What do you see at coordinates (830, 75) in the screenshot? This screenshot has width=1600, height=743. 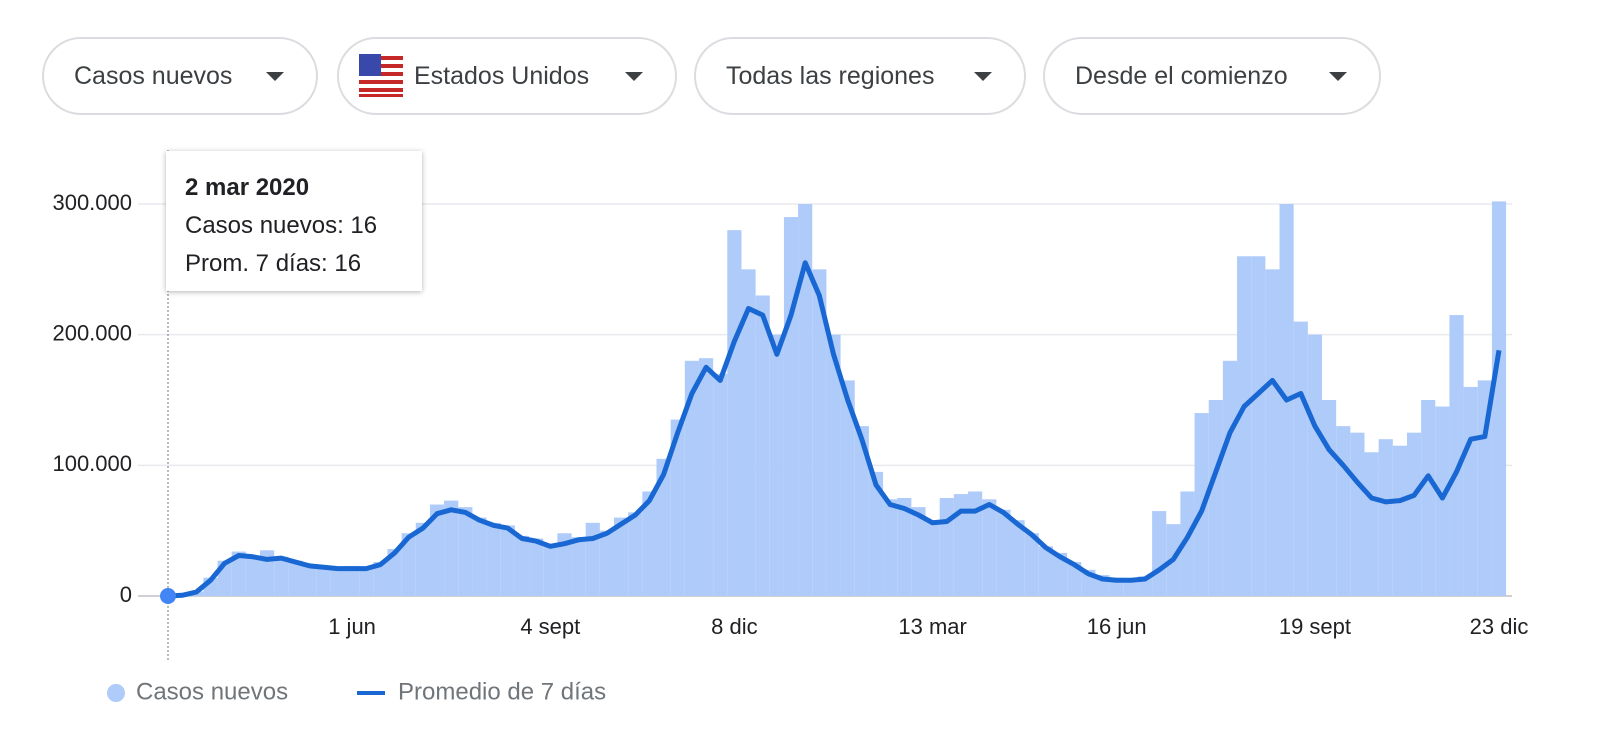 I see `dropdown-label: Todas las regiones` at bounding box center [830, 75].